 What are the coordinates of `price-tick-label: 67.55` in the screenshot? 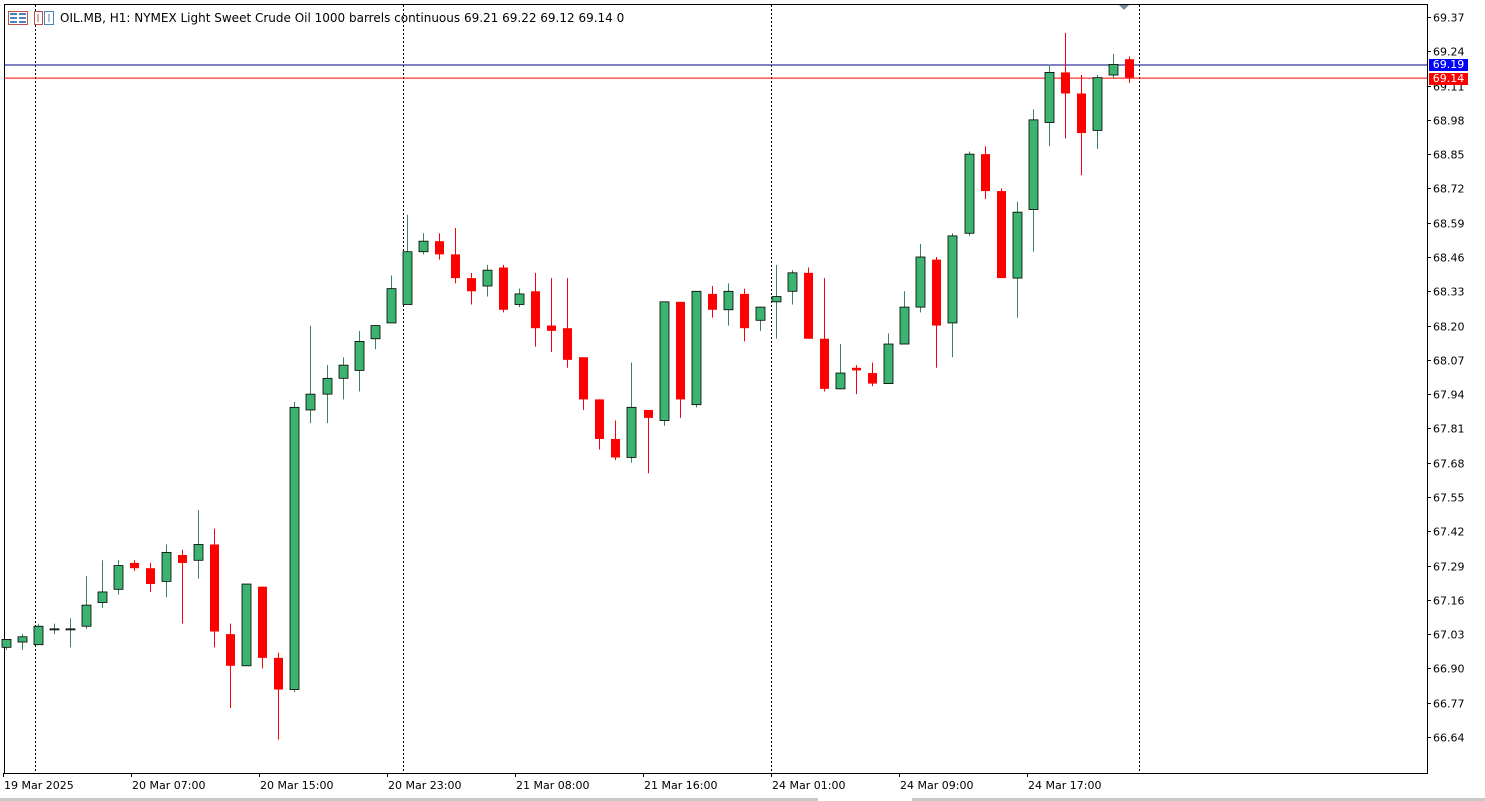 It's located at (1449, 498).